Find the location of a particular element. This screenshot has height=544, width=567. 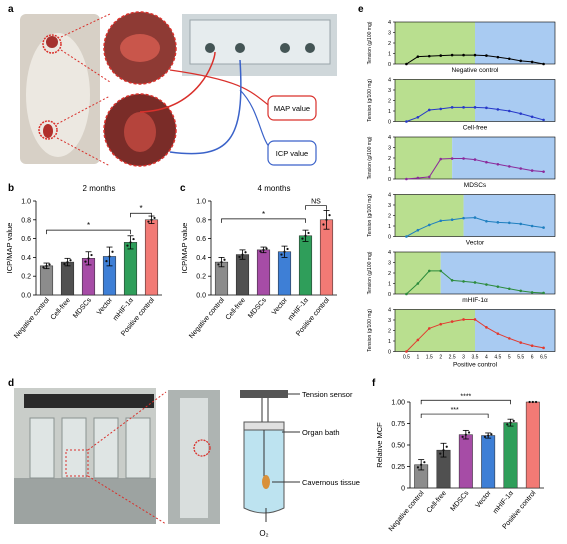

y-axis-label: Relative MCF is located at coordinates (379, 445).